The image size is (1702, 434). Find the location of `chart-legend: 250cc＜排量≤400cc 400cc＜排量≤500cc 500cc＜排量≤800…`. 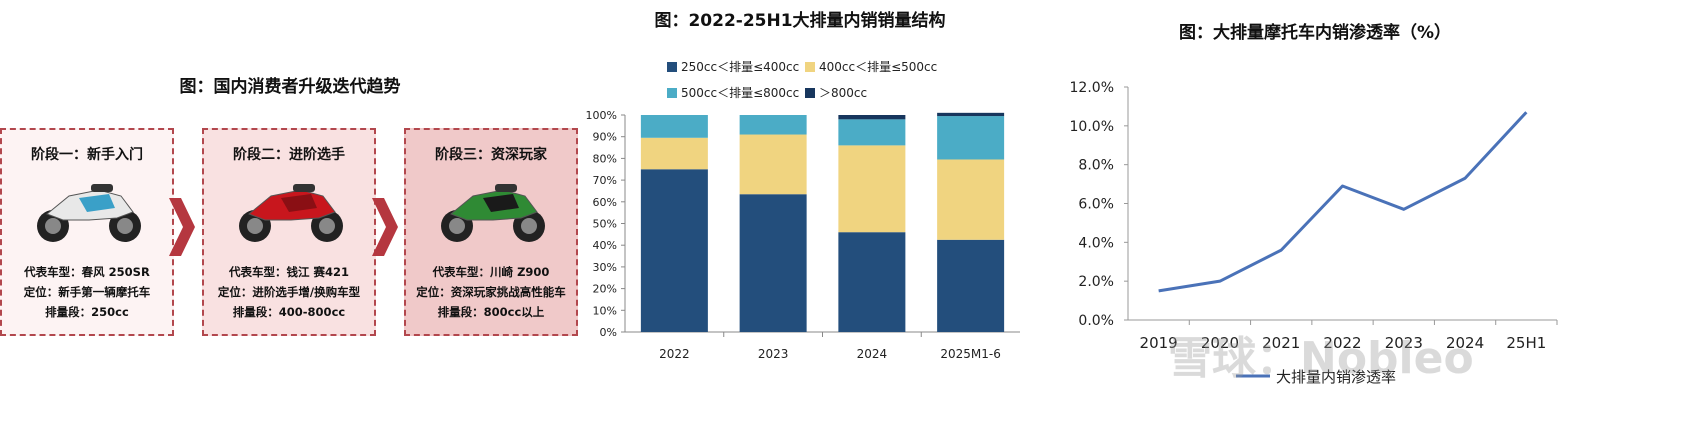

chart-legend: 250cc＜排量≤400cc 400cc＜排量≤500cc 500cc＜排量≤800… is located at coordinates (802, 80).